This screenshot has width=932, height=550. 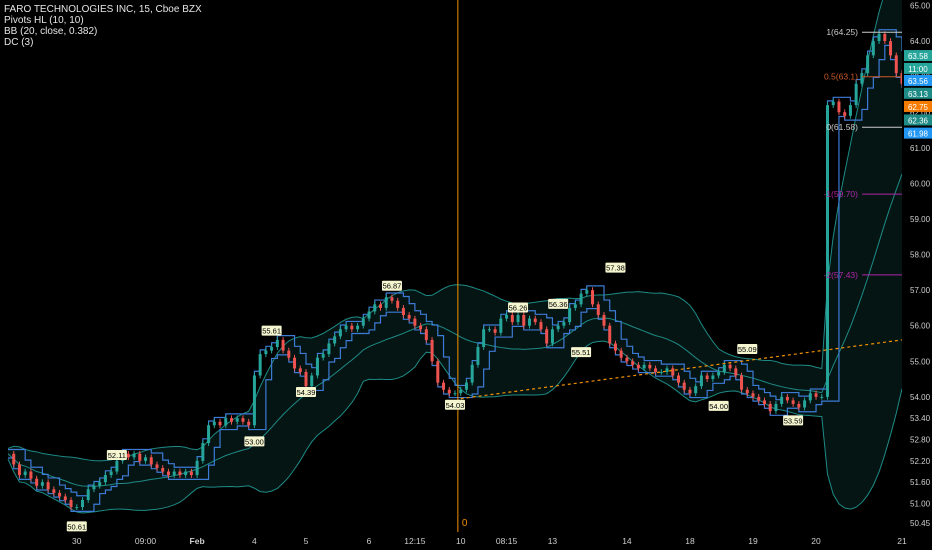 I want to click on pivot-label-text: 54.39, so click(x=306, y=392).